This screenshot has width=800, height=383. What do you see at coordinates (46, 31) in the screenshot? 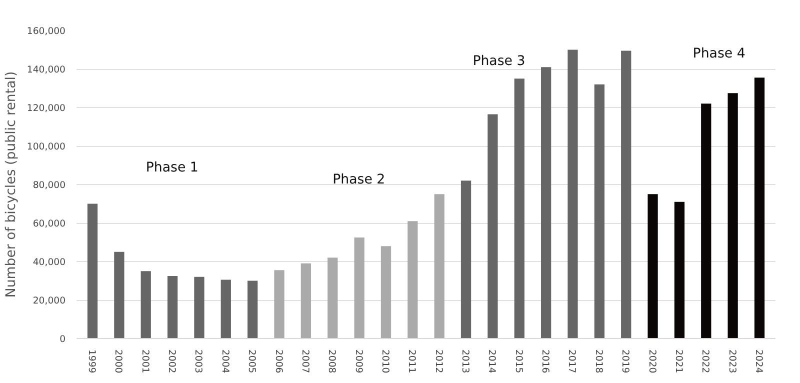
I see `y-tick-label: 160,000` at bounding box center [46, 31].